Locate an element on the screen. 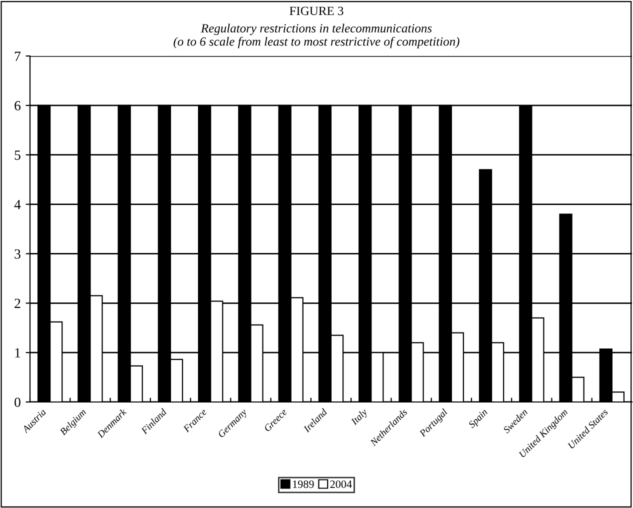 This screenshot has width=633, height=508. y-tick-label: 4 is located at coordinates (17, 205).